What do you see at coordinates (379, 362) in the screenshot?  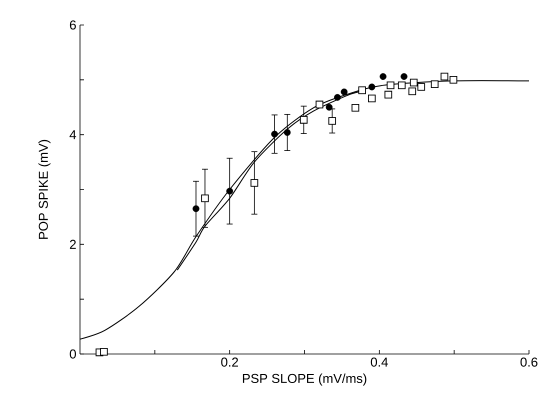 I see `x-tick-label: 0.4` at bounding box center [379, 362].